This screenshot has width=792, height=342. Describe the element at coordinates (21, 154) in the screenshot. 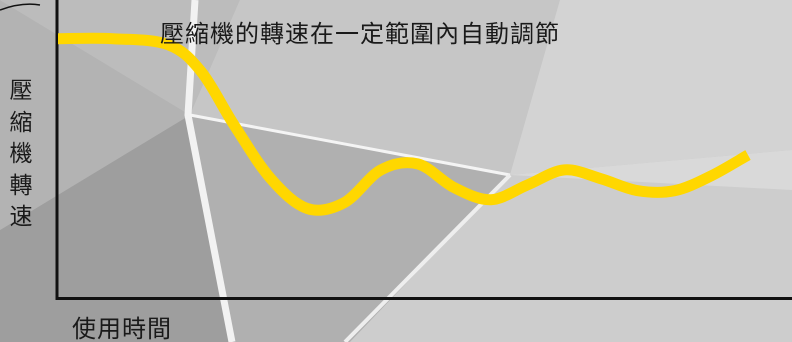

I see `y-axis-label: 壓縮機轉速` at that location.